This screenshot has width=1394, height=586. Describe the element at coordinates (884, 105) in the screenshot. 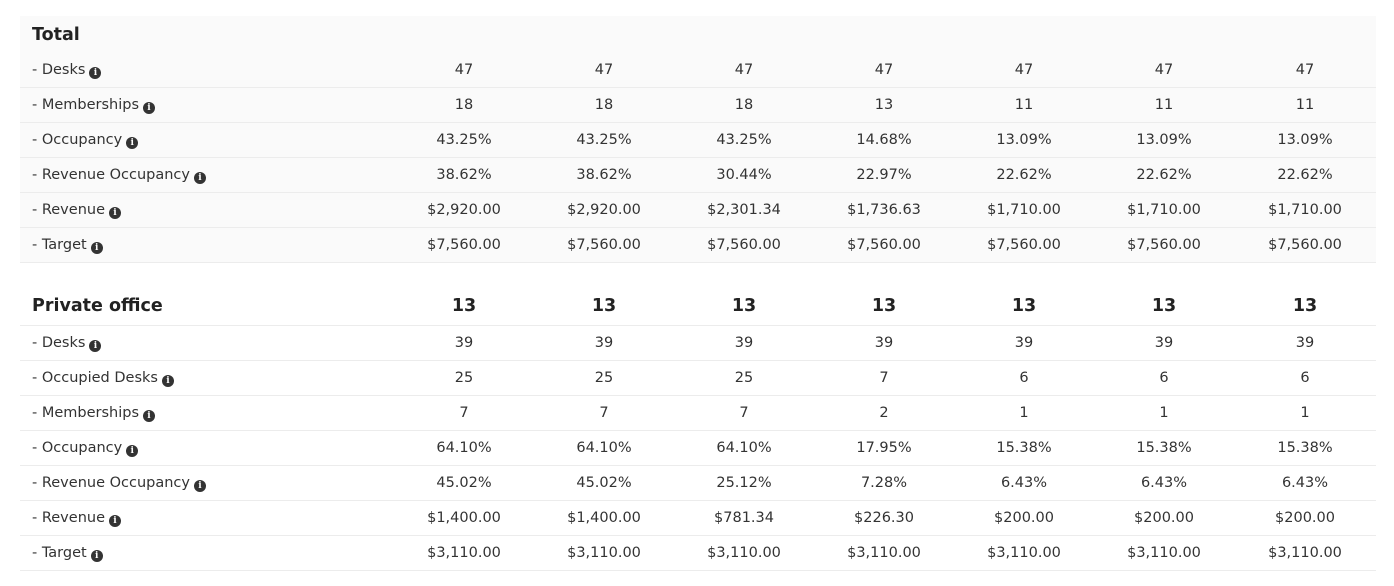

I see `cell-value: 13` at that location.